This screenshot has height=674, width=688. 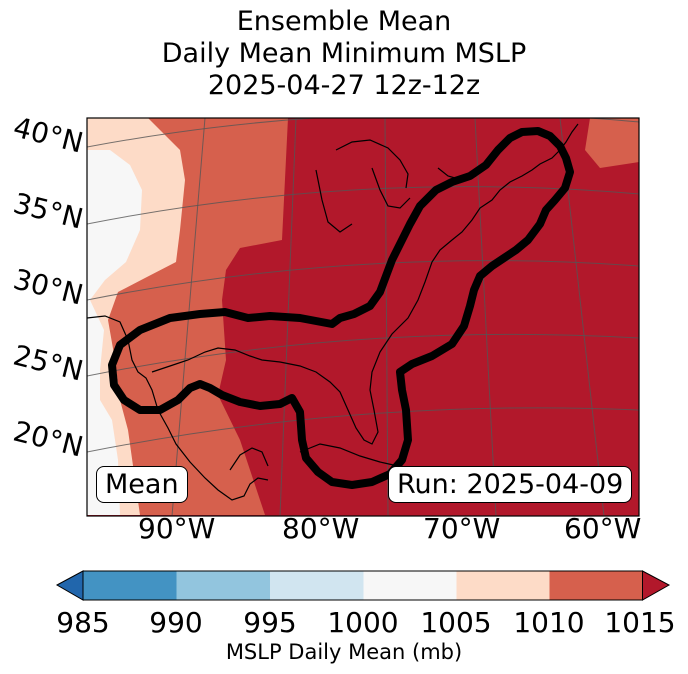 What do you see at coordinates (612, 143) in the screenshot?
I see `mslp-field-1010-1015-ne` at bounding box center [612, 143].